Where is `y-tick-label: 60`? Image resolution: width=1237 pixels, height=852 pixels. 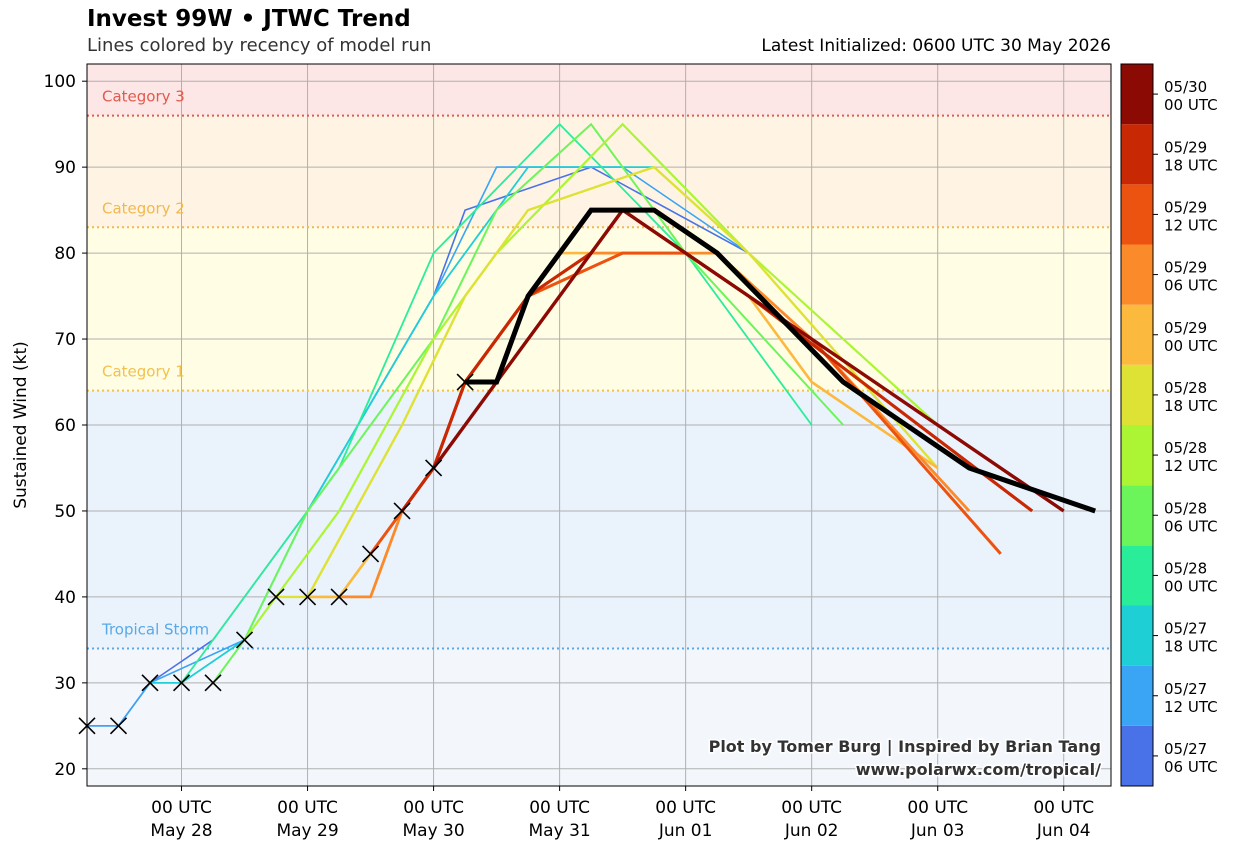 y-tick-label: 60 is located at coordinates (65, 426).